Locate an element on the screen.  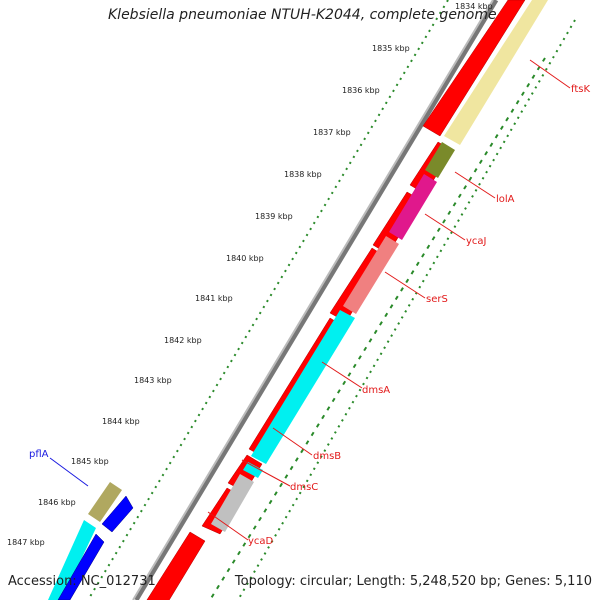
tick-label: 1834 kbp is located at coordinates (474, 6).